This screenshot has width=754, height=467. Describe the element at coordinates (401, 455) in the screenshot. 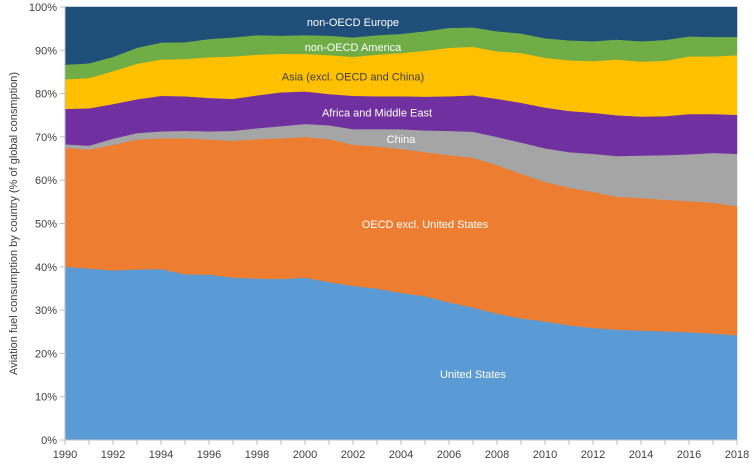

I see `x-tick-label: 2004` at that location.